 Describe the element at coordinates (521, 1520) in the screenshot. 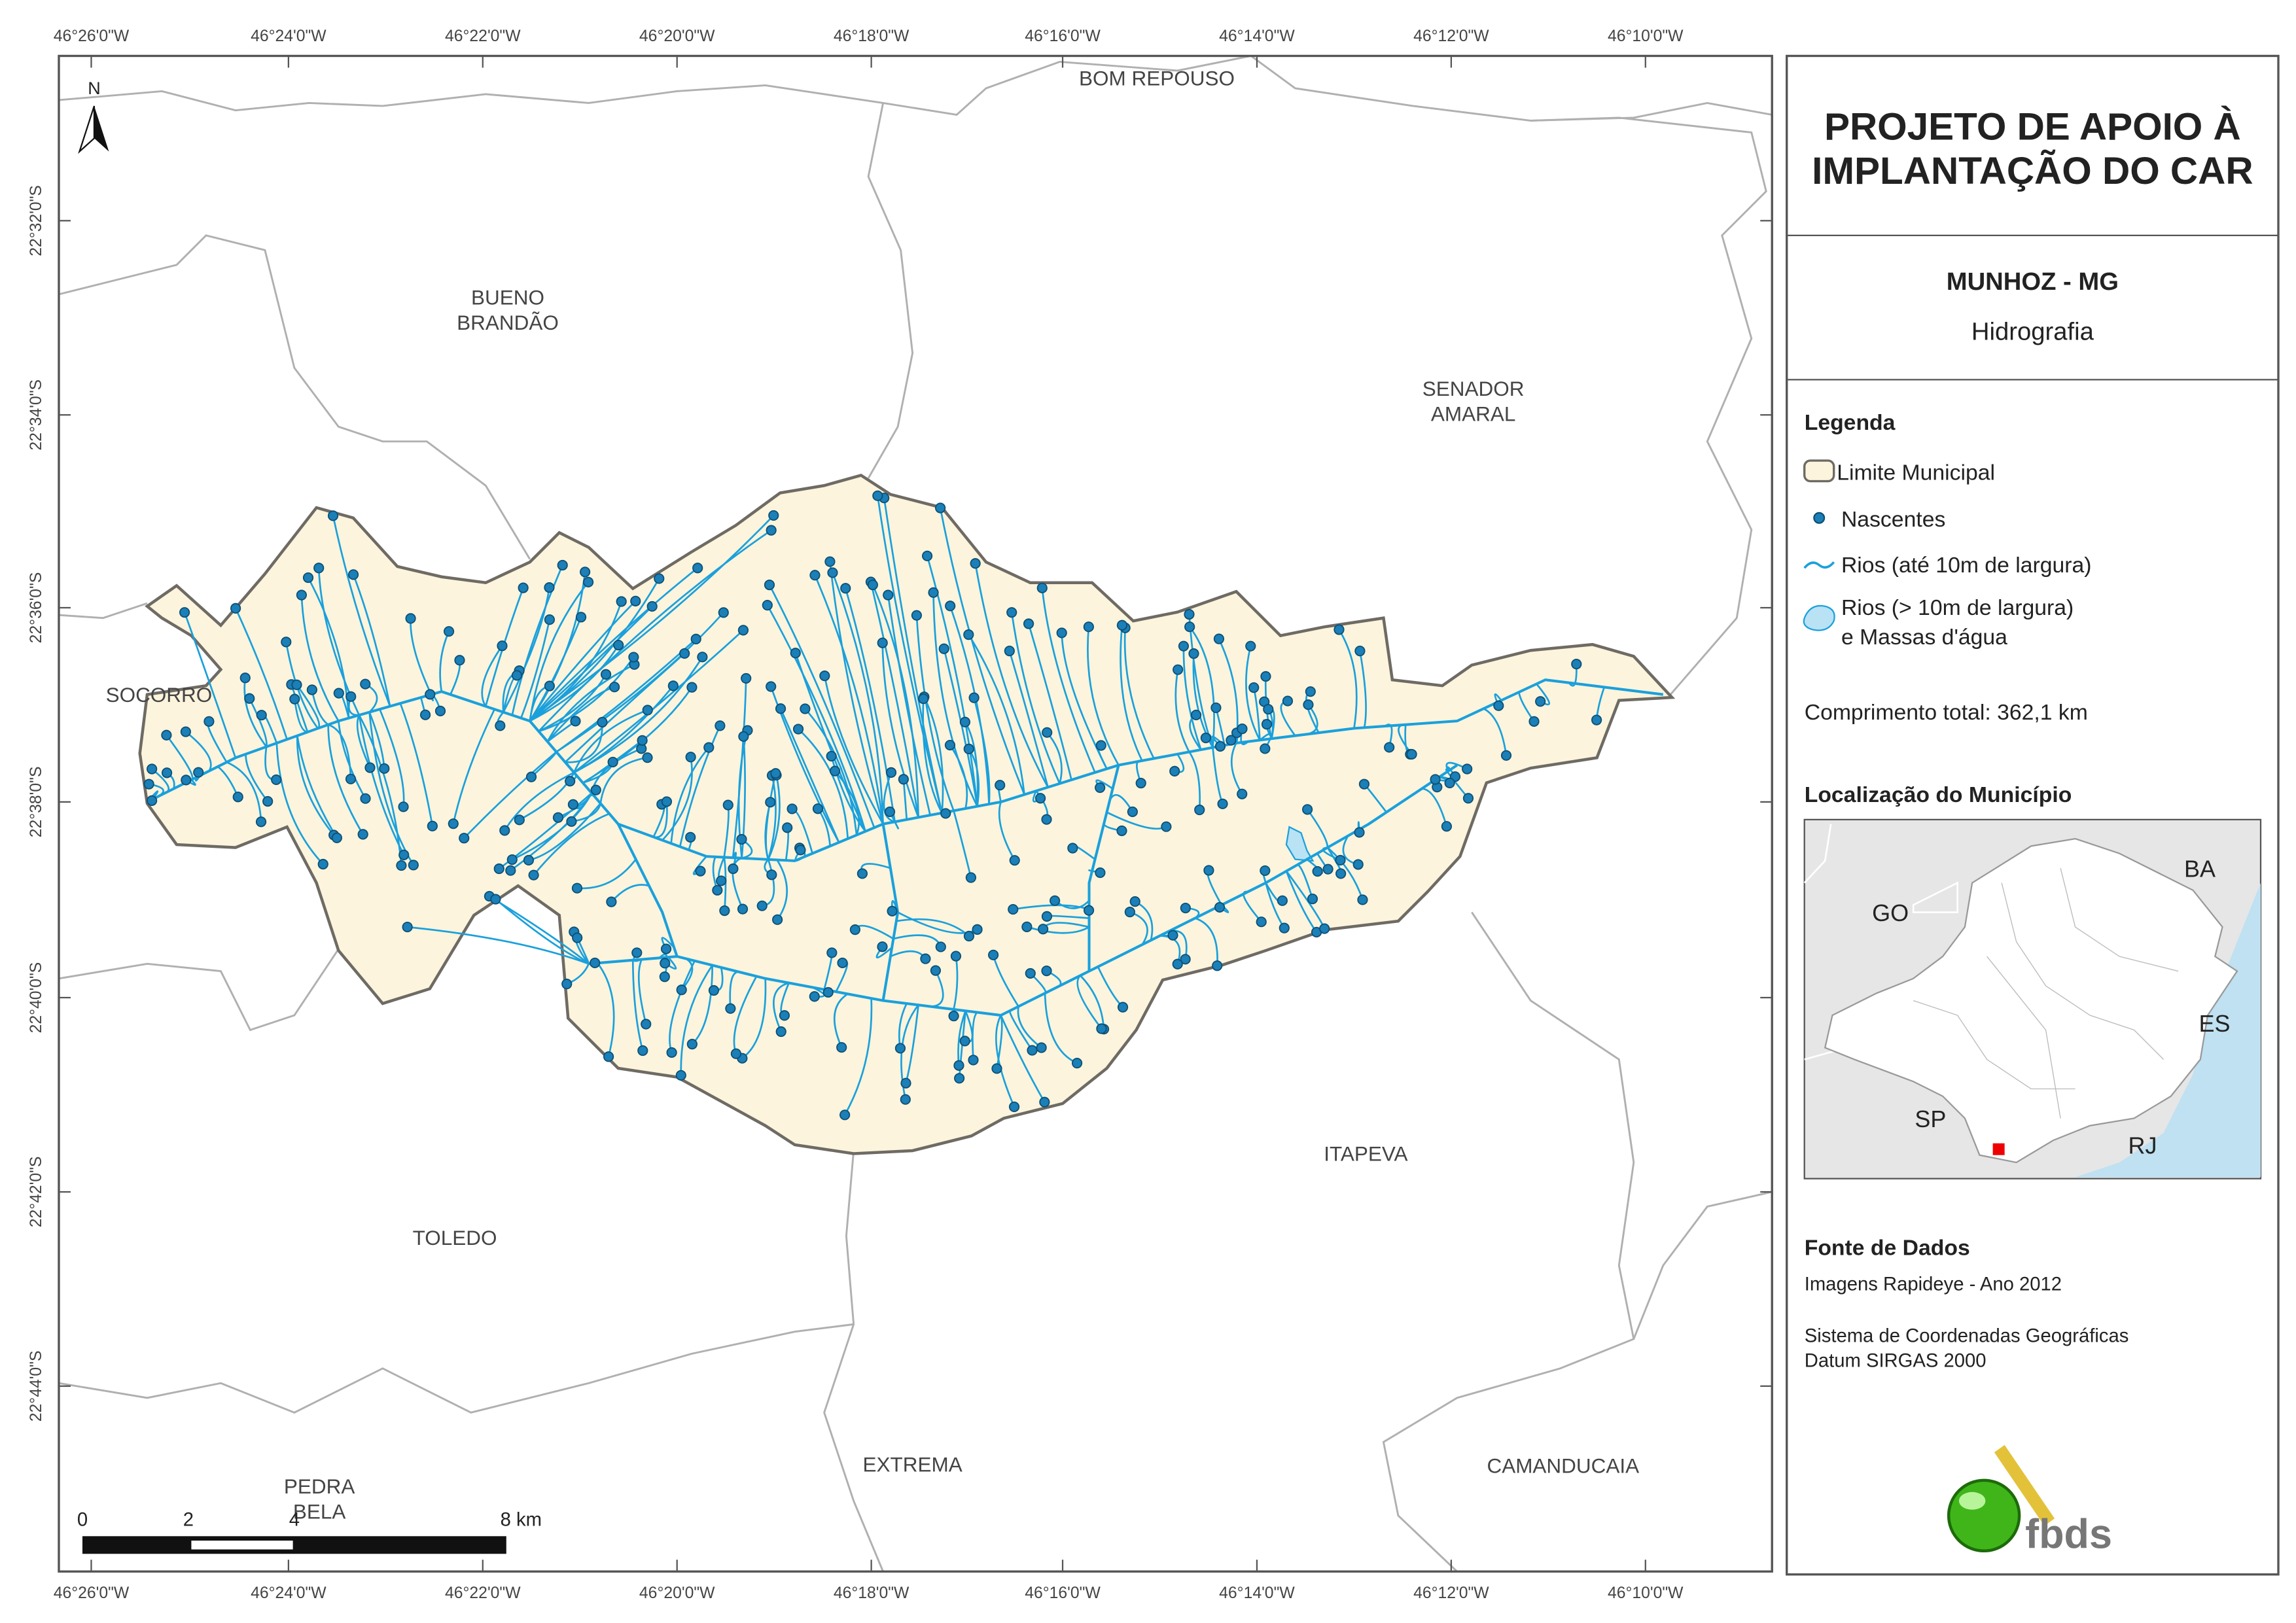

I see `scale-label: 8 km` at that location.